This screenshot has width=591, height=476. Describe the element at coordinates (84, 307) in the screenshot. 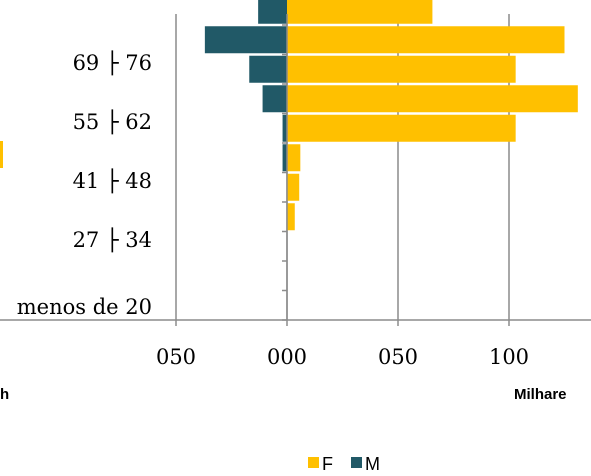

I see `category-label-menos-de-20: menos de 20` at that location.